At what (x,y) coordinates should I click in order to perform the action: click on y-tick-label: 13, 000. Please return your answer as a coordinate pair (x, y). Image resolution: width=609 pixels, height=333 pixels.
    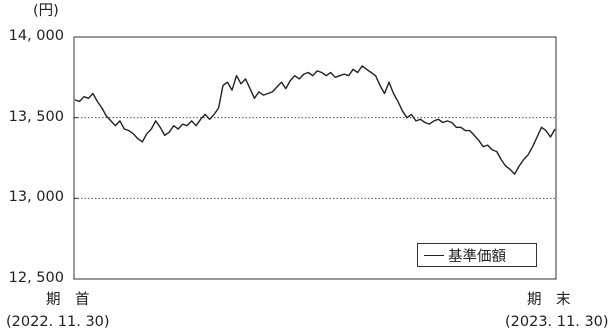
    Looking at the image, I should click on (36, 197).